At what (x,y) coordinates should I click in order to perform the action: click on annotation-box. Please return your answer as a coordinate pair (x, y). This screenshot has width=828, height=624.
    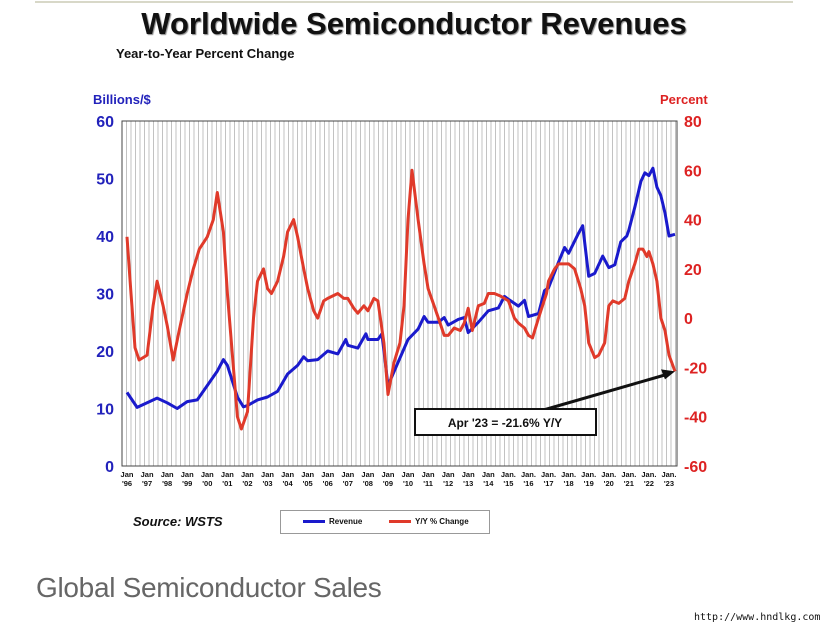
    Looking at the image, I should click on (505, 422).